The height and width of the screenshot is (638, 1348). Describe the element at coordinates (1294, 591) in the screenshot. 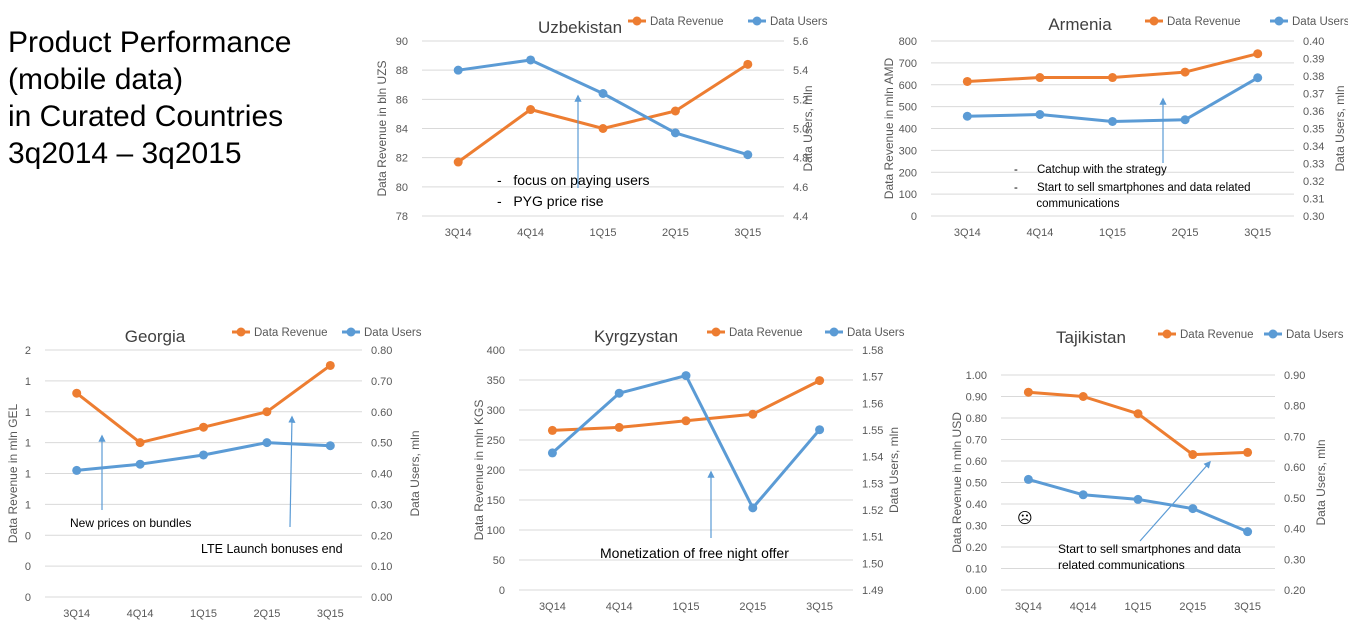

I see `y2-tick-label: 0.20` at that location.